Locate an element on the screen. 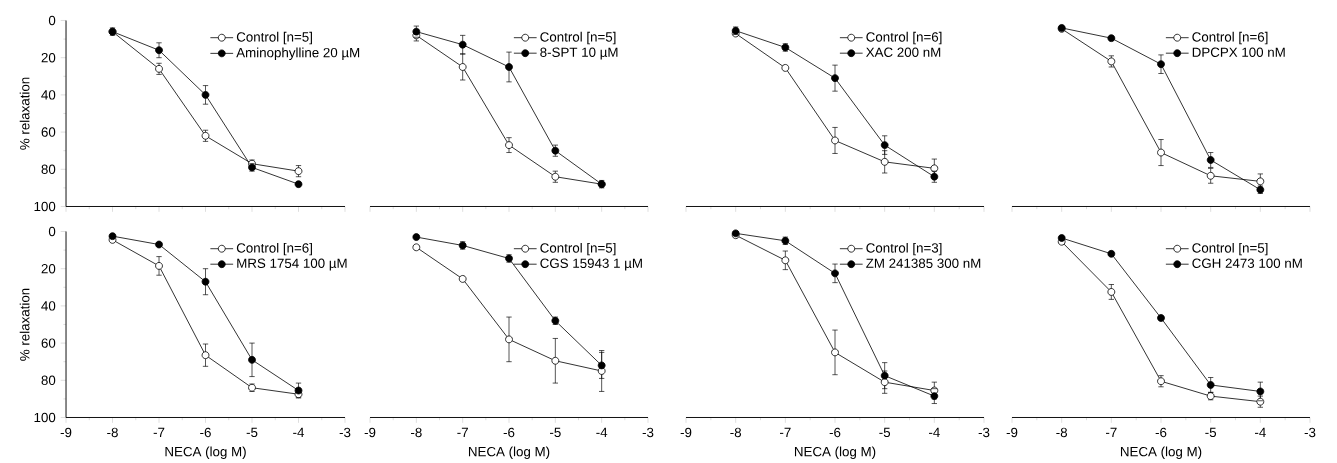 This screenshot has height=463, width=1337. legend-label: Control [n=3] is located at coordinates (904, 249).